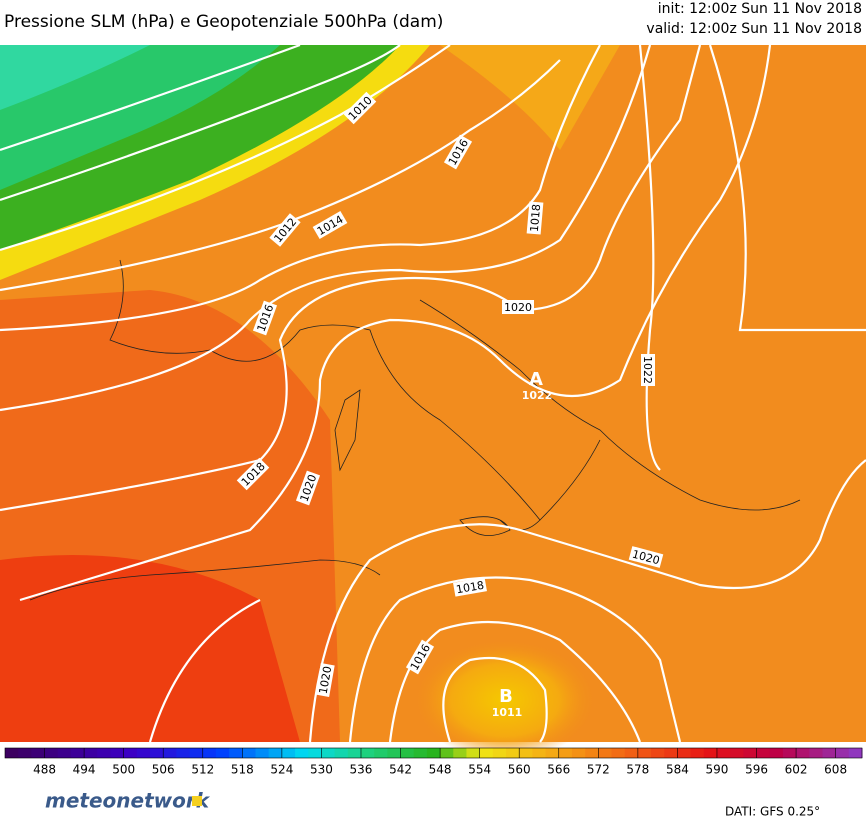 This screenshot has height=823, width=866. What do you see at coordinates (433, 753) in the screenshot?
I see `colorbar-frame` at bounding box center [433, 753].